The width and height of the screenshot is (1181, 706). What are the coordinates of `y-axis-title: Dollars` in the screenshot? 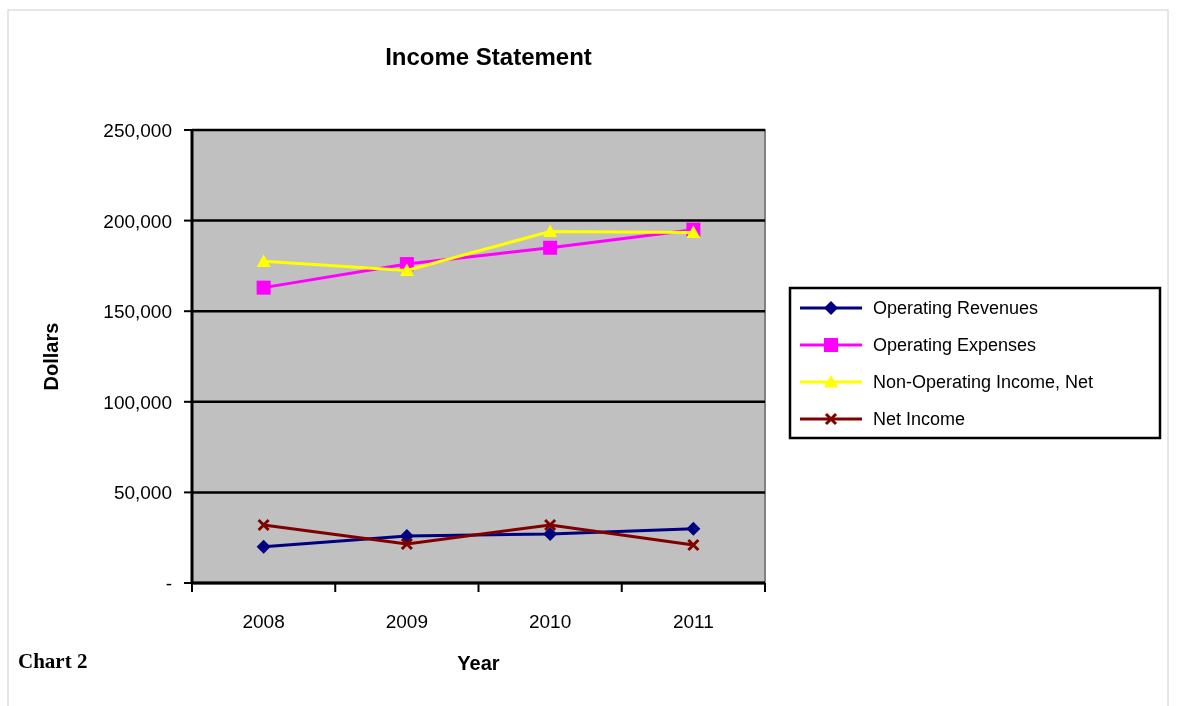 It's located at (51, 356).